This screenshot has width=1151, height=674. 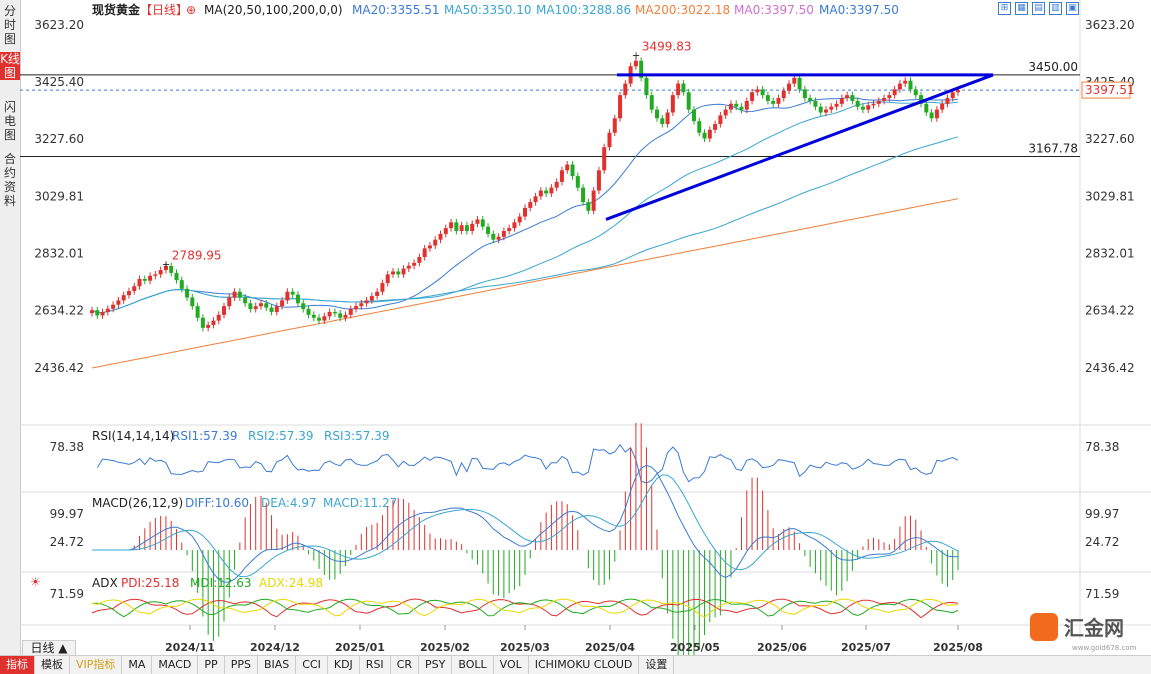 I want to click on macd-tick-left-2: 24.72, so click(x=67, y=542).